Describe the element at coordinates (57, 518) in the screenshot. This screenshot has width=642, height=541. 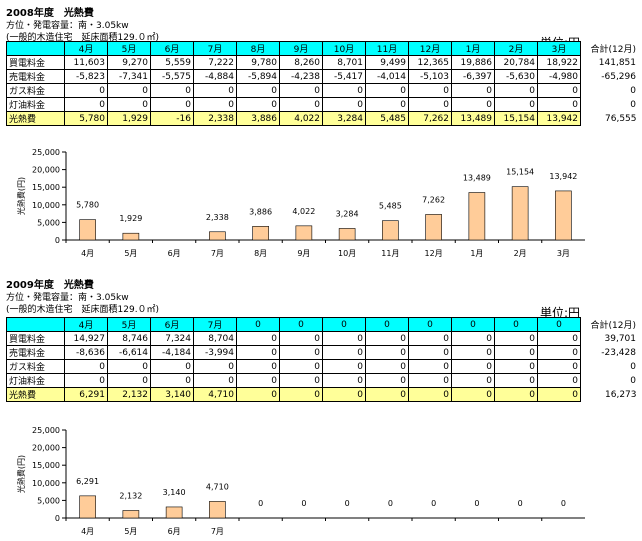
I see `y-tick-label: 0` at that location.